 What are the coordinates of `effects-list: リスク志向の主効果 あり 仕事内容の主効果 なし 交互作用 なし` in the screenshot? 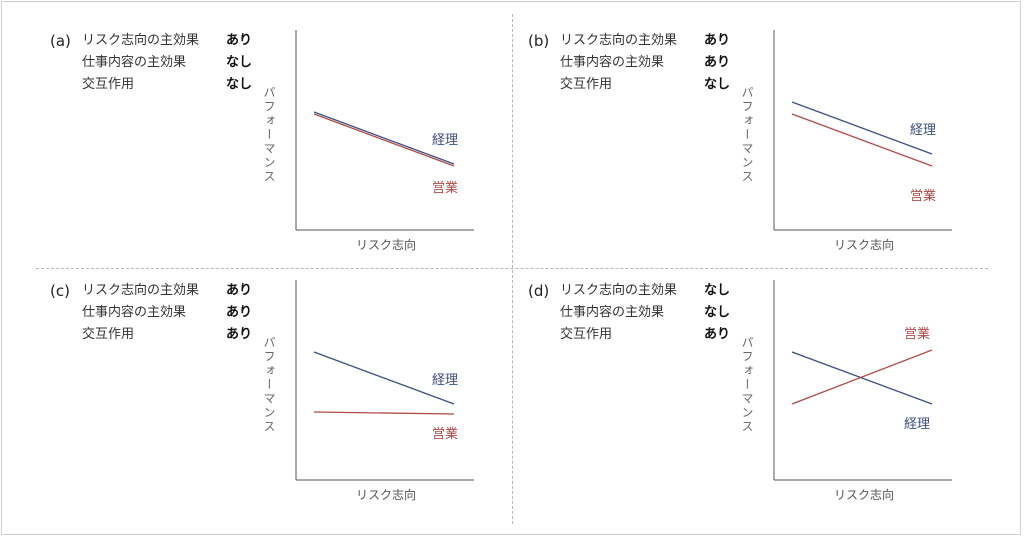 It's located at (172, 63).